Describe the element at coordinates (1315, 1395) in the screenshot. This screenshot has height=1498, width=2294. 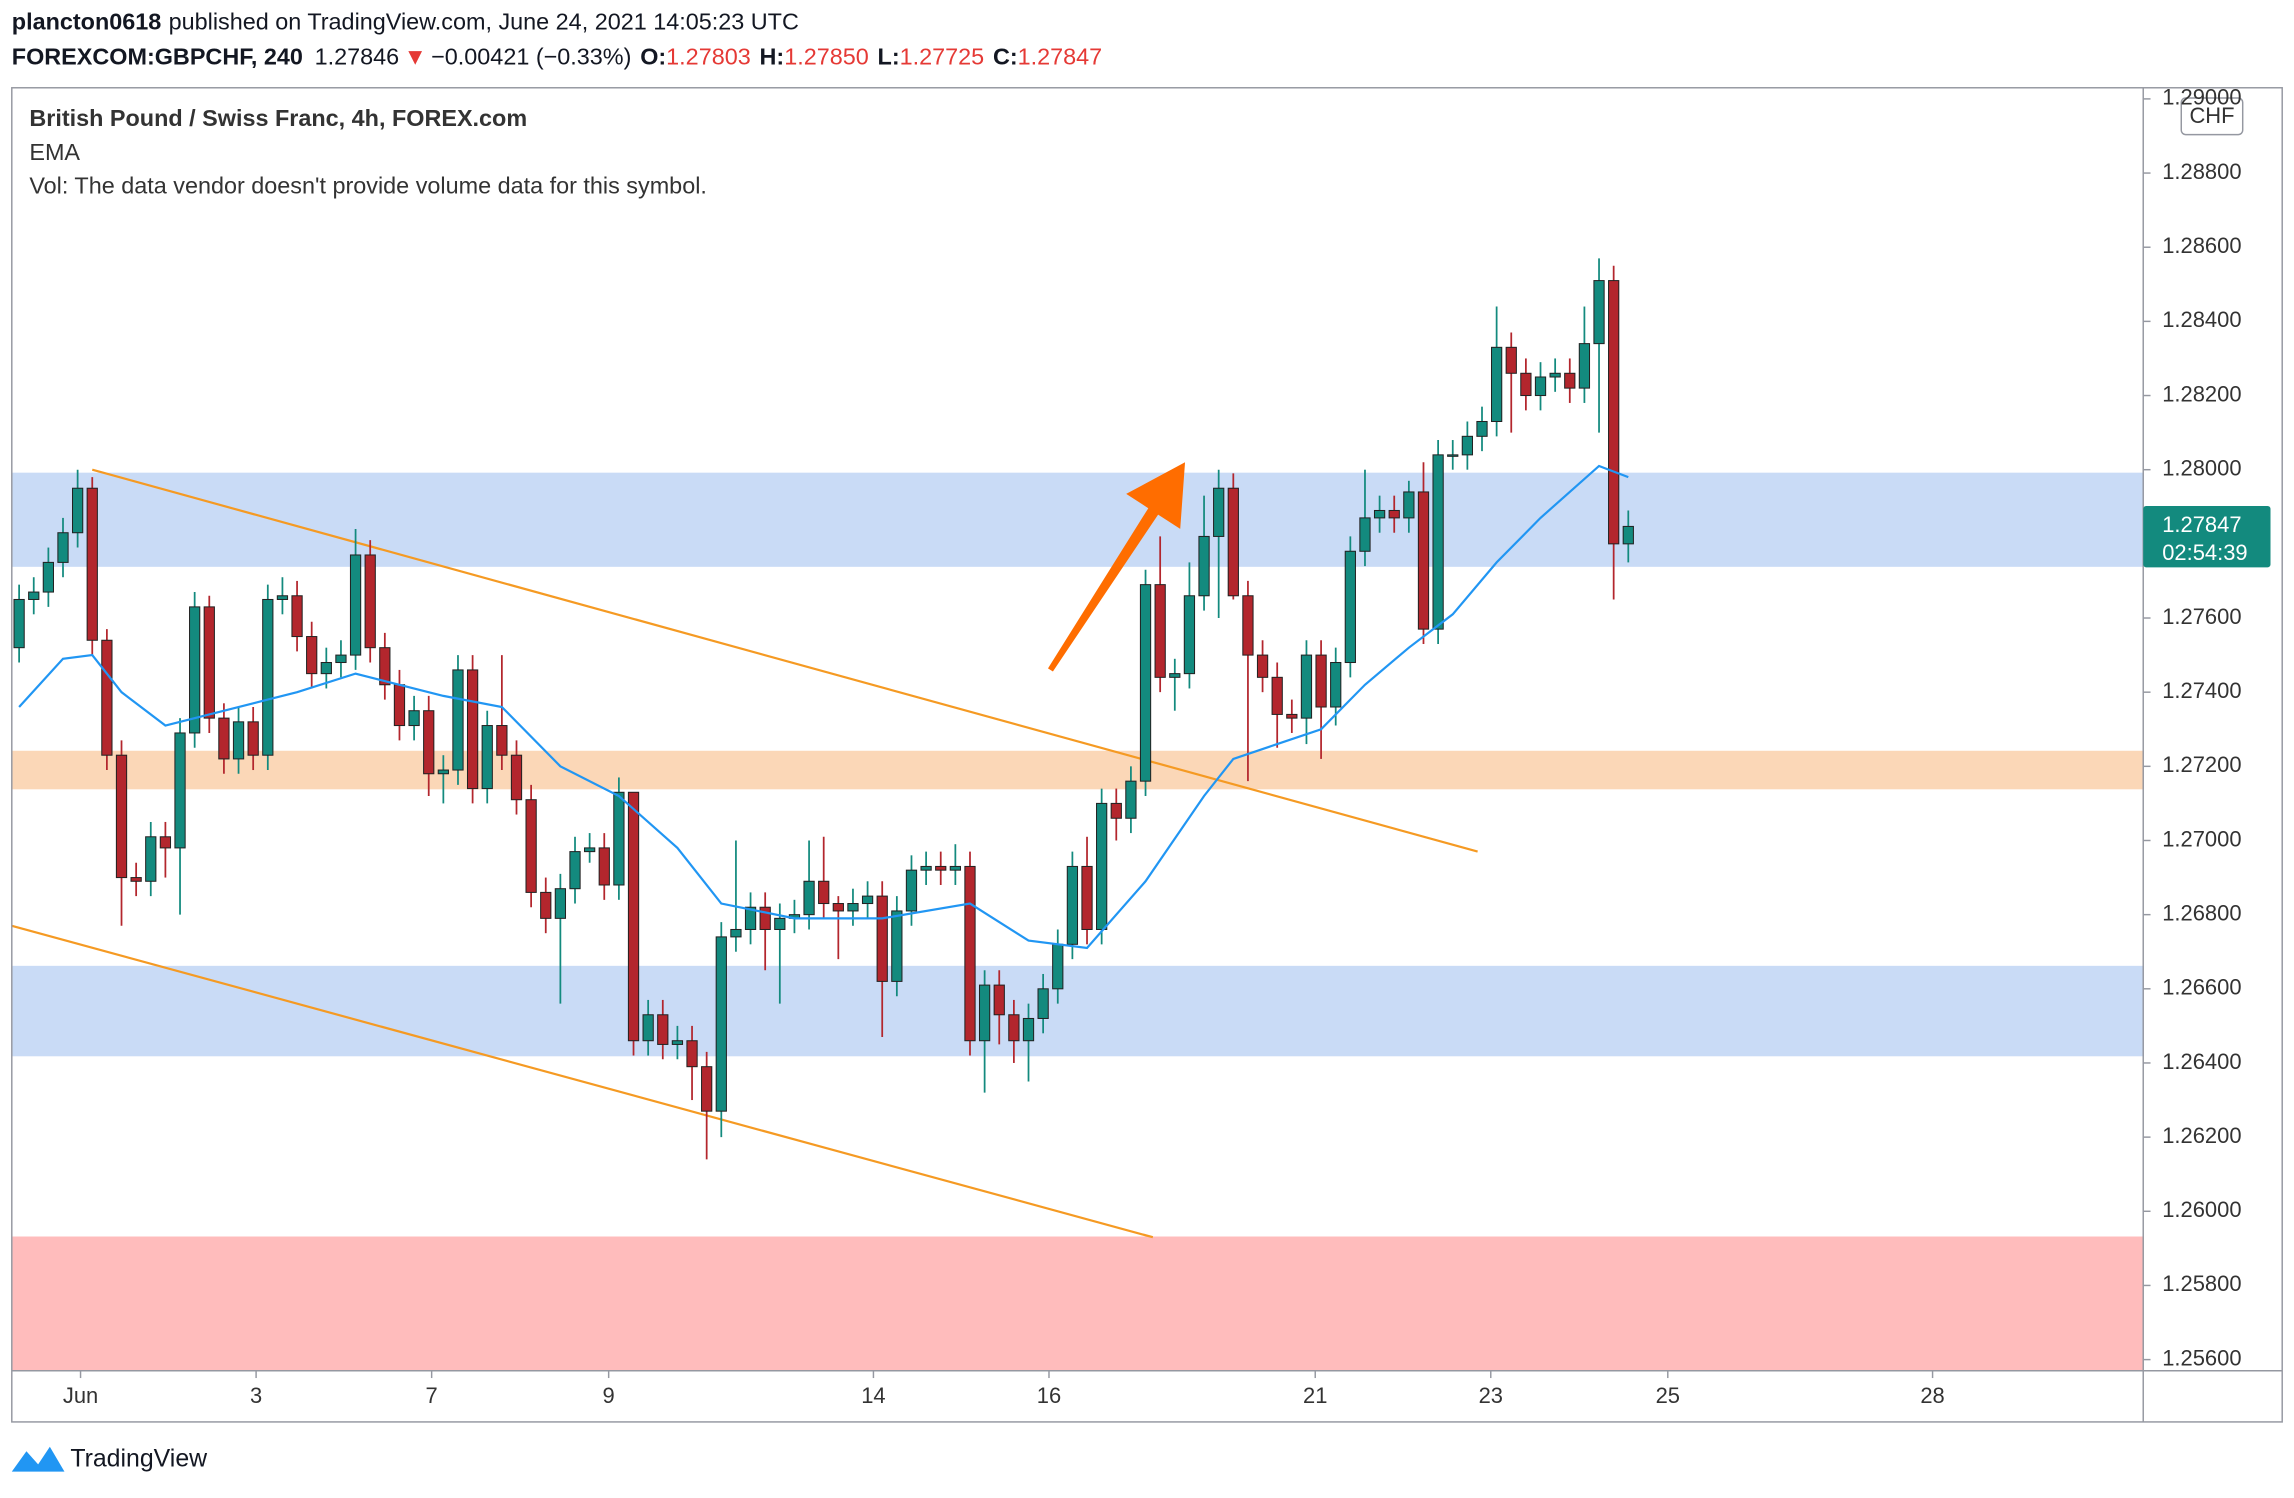
I see `x-tick-label: 21` at that location.